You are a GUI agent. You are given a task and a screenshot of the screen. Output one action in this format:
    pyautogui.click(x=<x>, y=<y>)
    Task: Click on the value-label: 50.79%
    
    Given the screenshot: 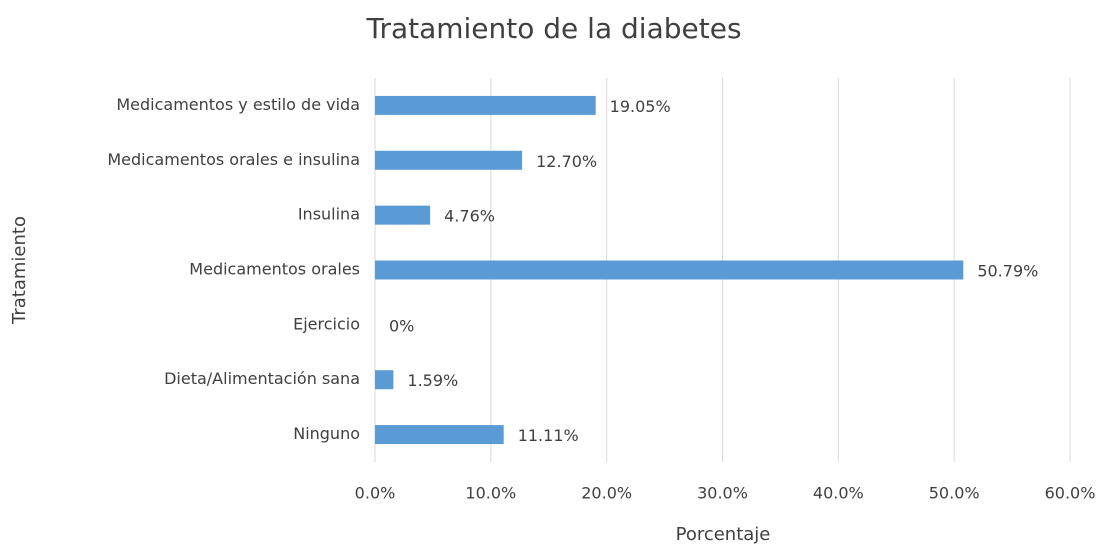 What is the action you would take?
    pyautogui.click(x=1007, y=271)
    